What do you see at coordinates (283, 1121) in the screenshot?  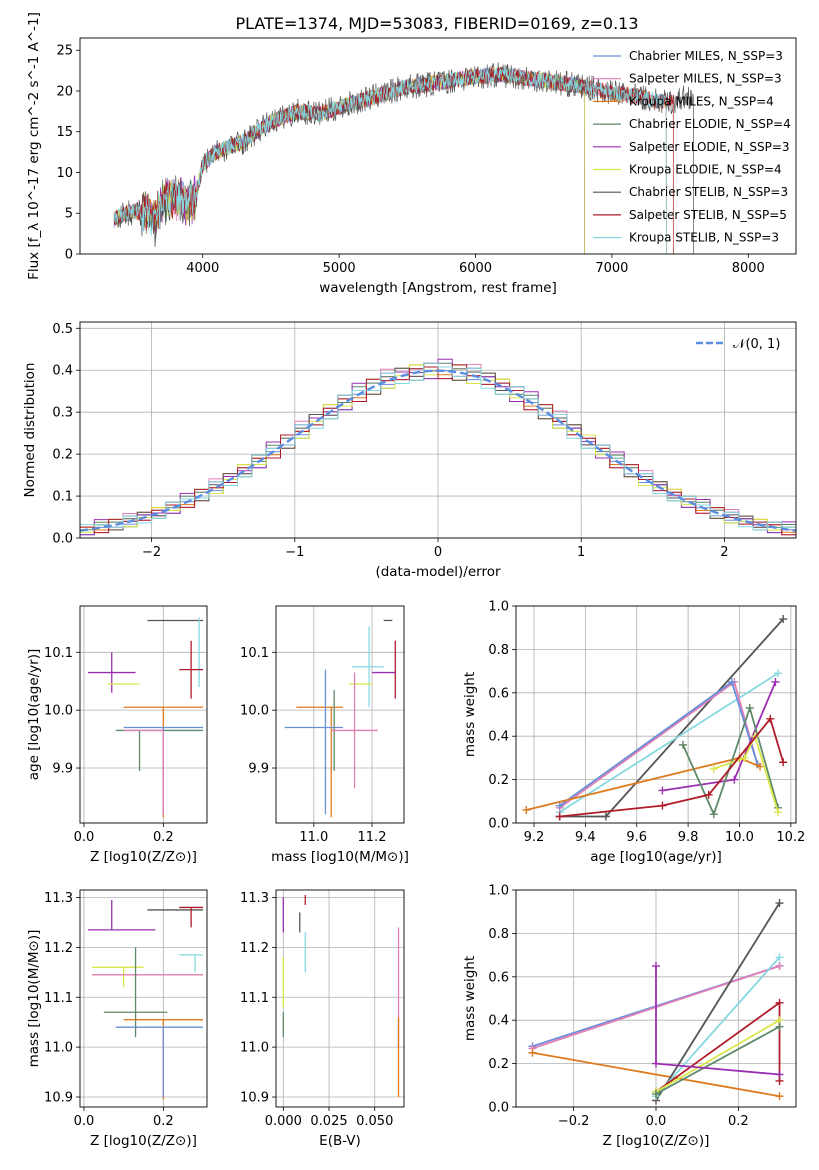 I see `x-tick-label: 0.000` at bounding box center [283, 1121].